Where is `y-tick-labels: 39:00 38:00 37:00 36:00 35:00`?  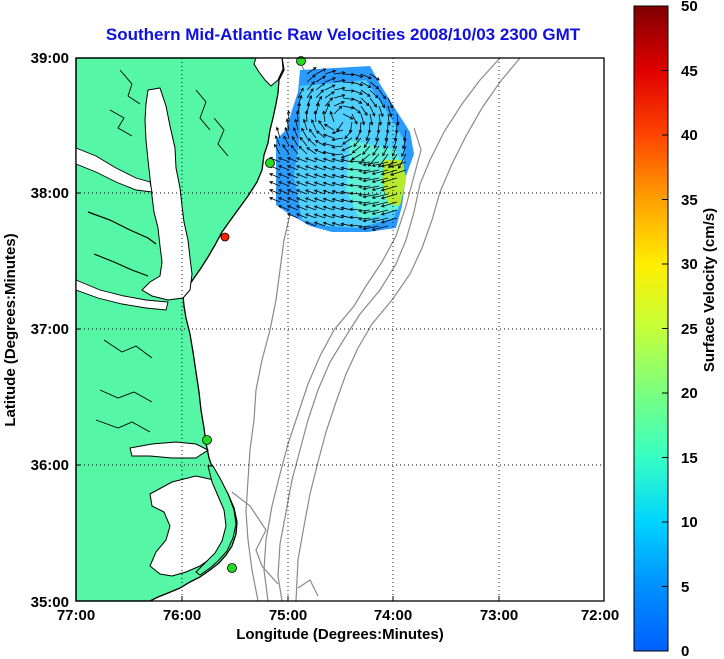 y-tick-labels: 39:00 38:00 37:00 36:00 35:00 is located at coordinates (50, 330).